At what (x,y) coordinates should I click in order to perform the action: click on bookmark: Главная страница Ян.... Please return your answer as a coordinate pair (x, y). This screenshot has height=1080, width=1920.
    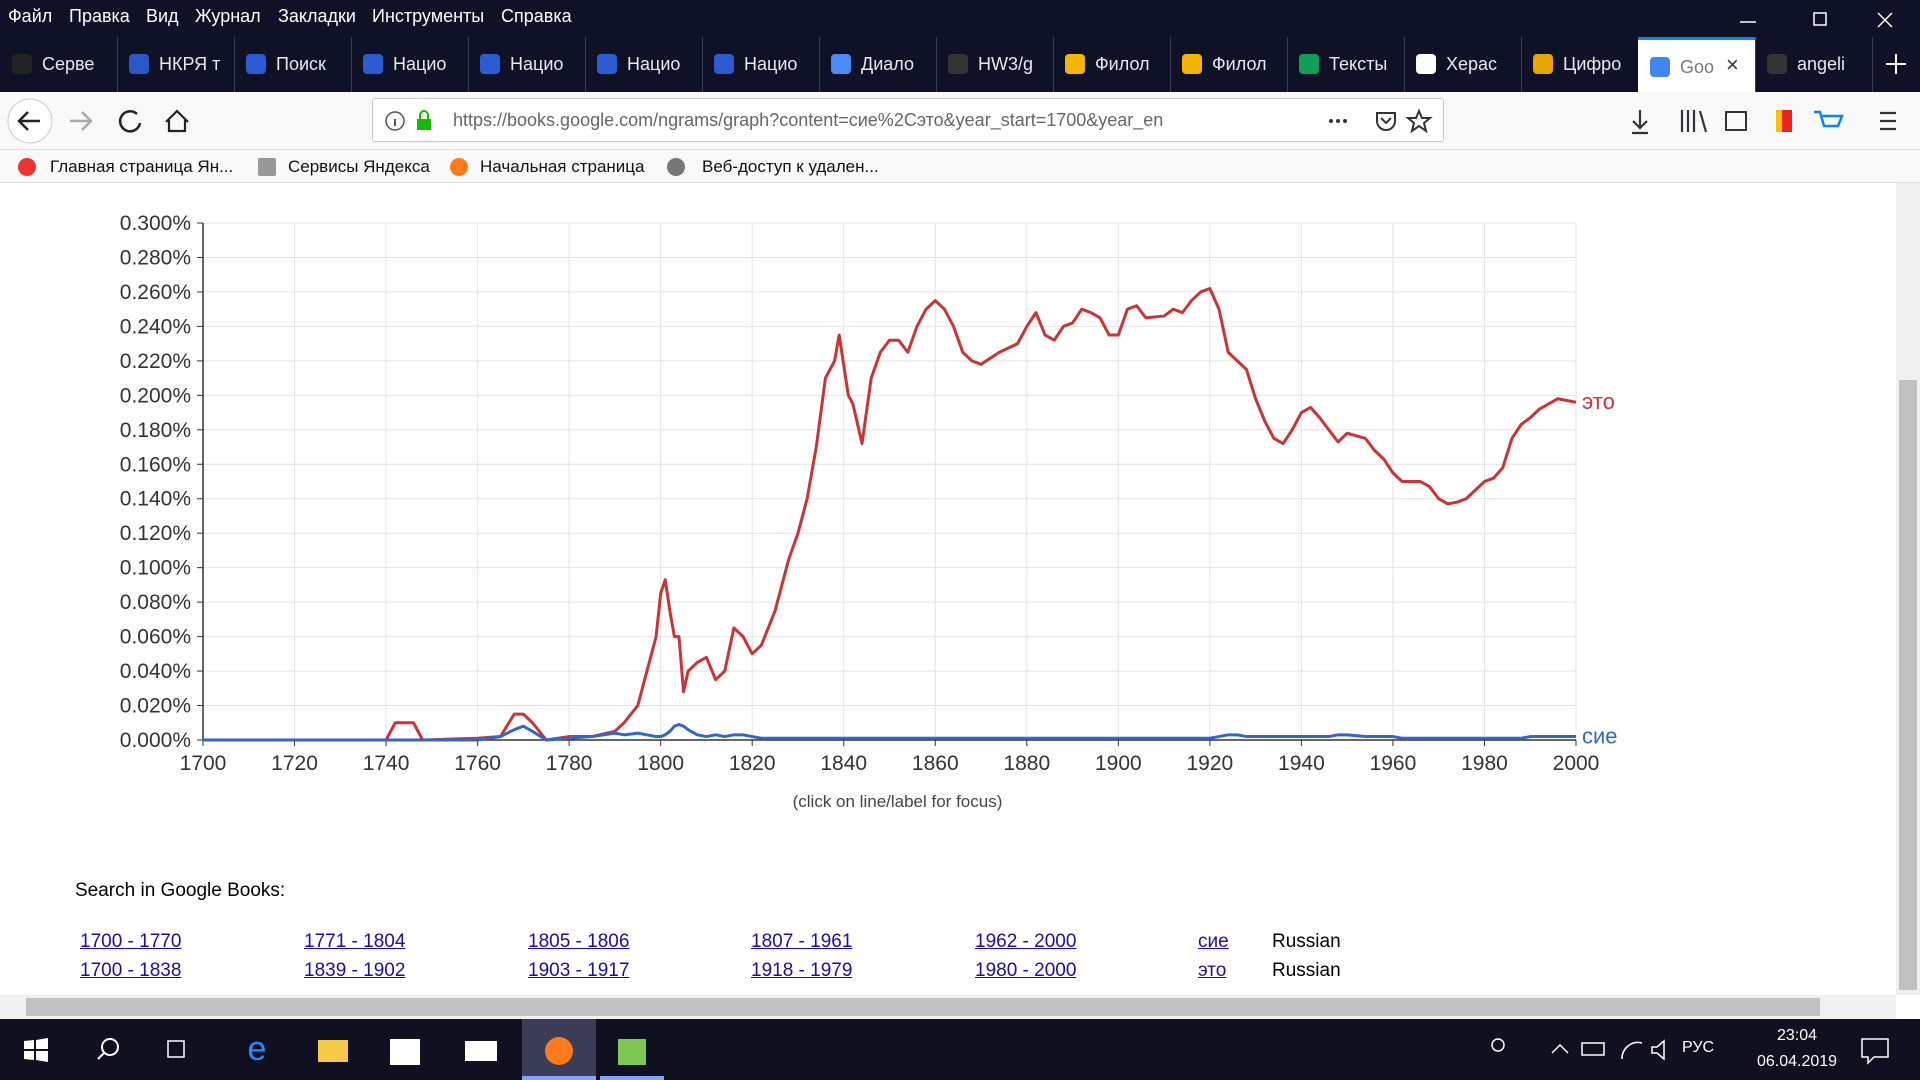
    Looking at the image, I should click on (142, 166).